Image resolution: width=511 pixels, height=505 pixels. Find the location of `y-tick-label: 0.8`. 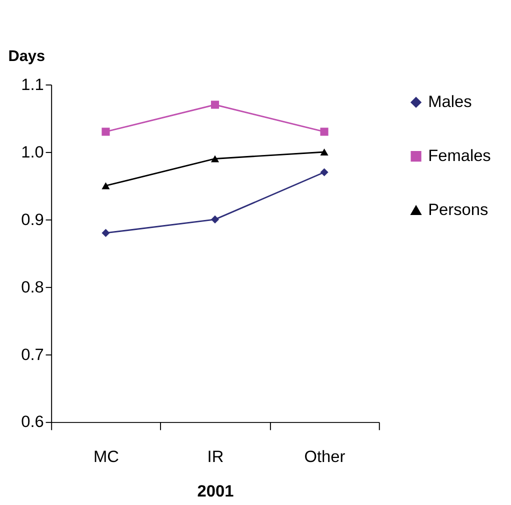

y-tick-label: 0.8 is located at coordinates (32, 287).